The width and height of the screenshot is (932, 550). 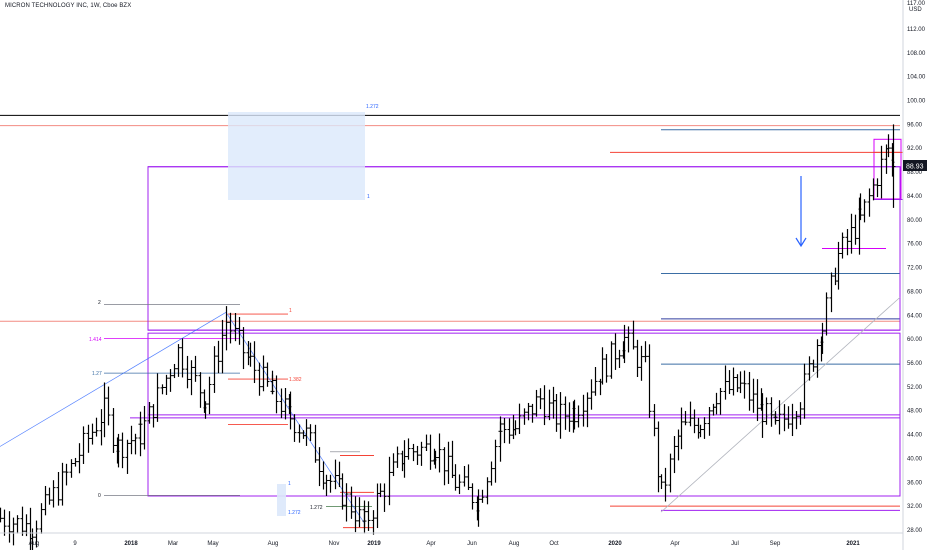 What do you see at coordinates (915, 364) in the screenshot?
I see `y-tick-label: 56.00` at bounding box center [915, 364].